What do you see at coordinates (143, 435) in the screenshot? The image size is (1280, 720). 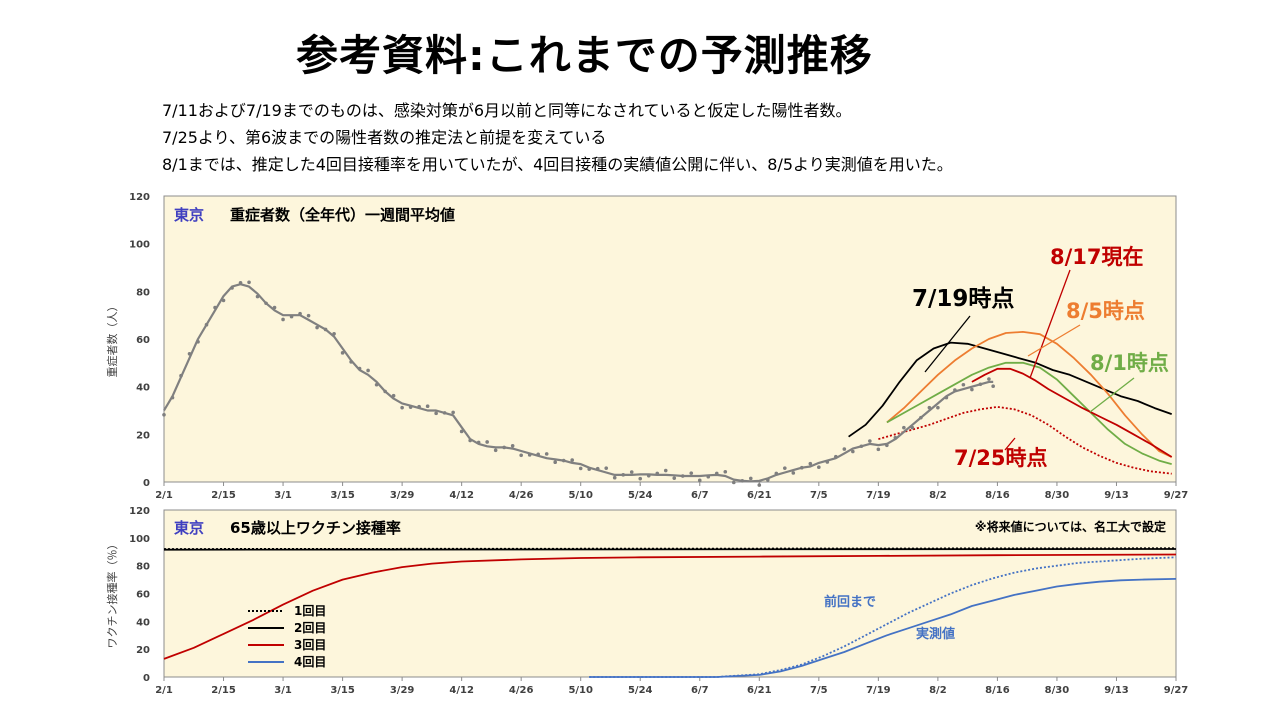 I see `y-tick-label: 20` at bounding box center [143, 435].